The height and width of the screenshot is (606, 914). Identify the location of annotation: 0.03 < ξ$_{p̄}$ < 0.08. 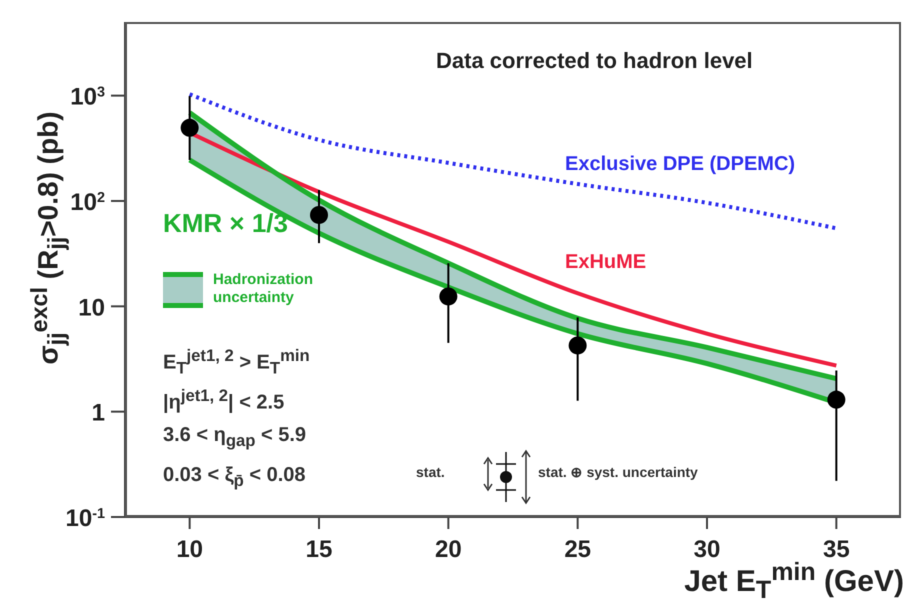
(234, 477).